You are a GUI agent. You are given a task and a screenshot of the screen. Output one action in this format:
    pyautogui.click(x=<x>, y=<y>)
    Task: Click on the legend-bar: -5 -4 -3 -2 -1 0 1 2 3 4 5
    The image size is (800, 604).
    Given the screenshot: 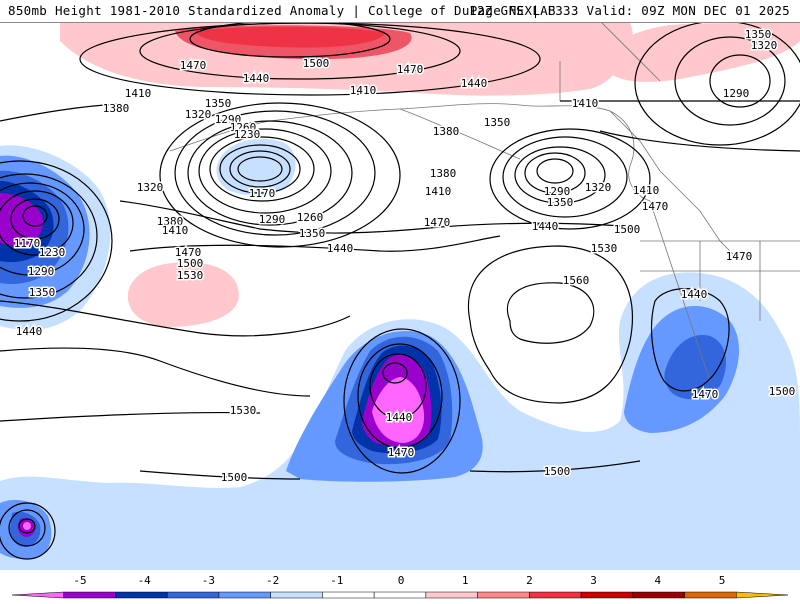 What is the action you would take?
    pyautogui.click(x=400, y=586)
    